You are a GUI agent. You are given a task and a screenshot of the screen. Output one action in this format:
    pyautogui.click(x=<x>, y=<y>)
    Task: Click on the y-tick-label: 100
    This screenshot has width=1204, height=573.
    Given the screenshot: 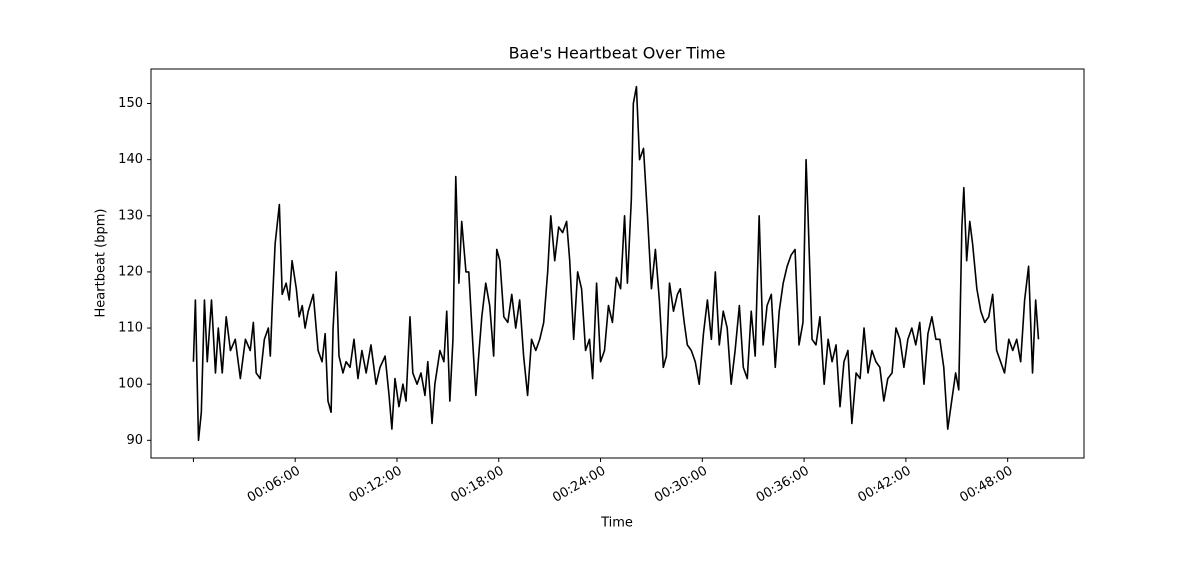 What is the action you would take?
    pyautogui.click(x=130, y=384)
    